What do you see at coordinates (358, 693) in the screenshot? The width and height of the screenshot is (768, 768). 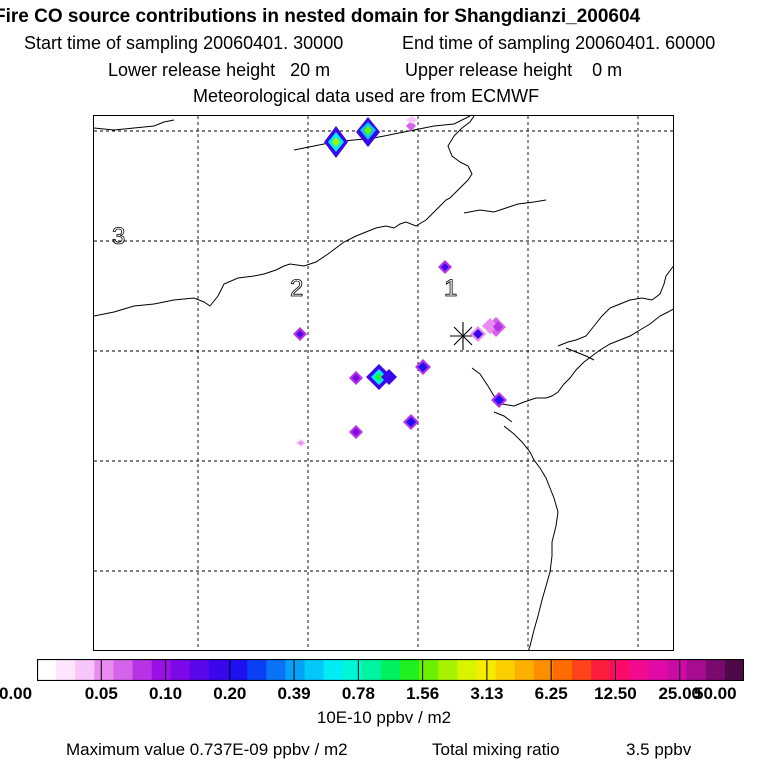 I see `colorbar-tick-label: 0.78` at bounding box center [358, 693].